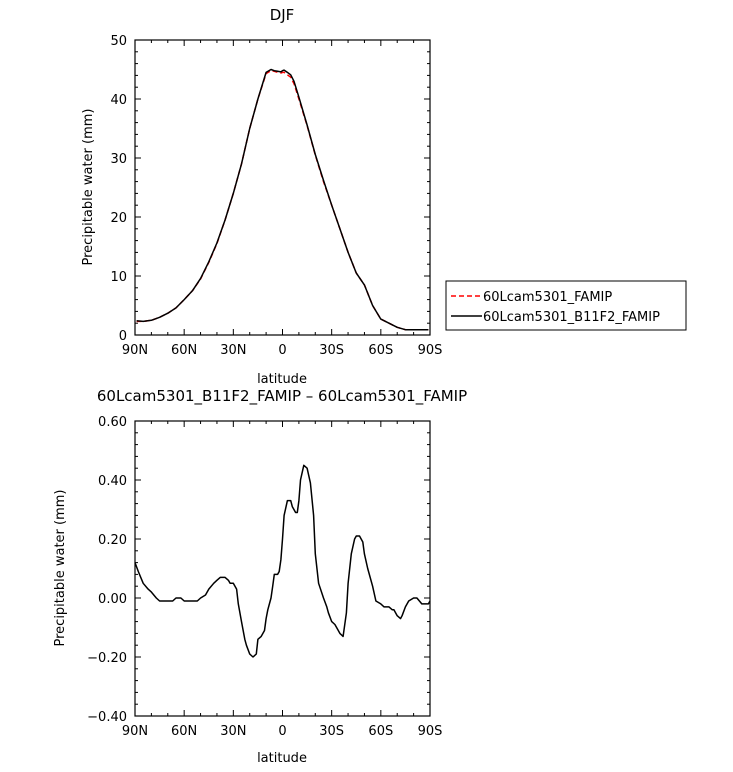  Describe the element at coordinates (112, 540) in the screenshot. I see `y-tick-label: 0.20` at that location.